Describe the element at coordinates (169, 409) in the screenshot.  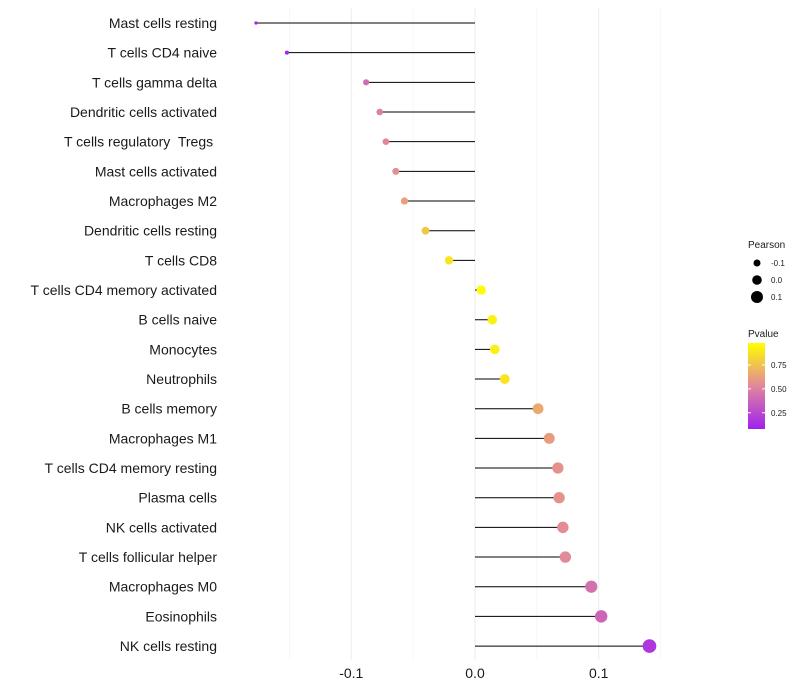
I see `category-label: B cells memory` at that location.